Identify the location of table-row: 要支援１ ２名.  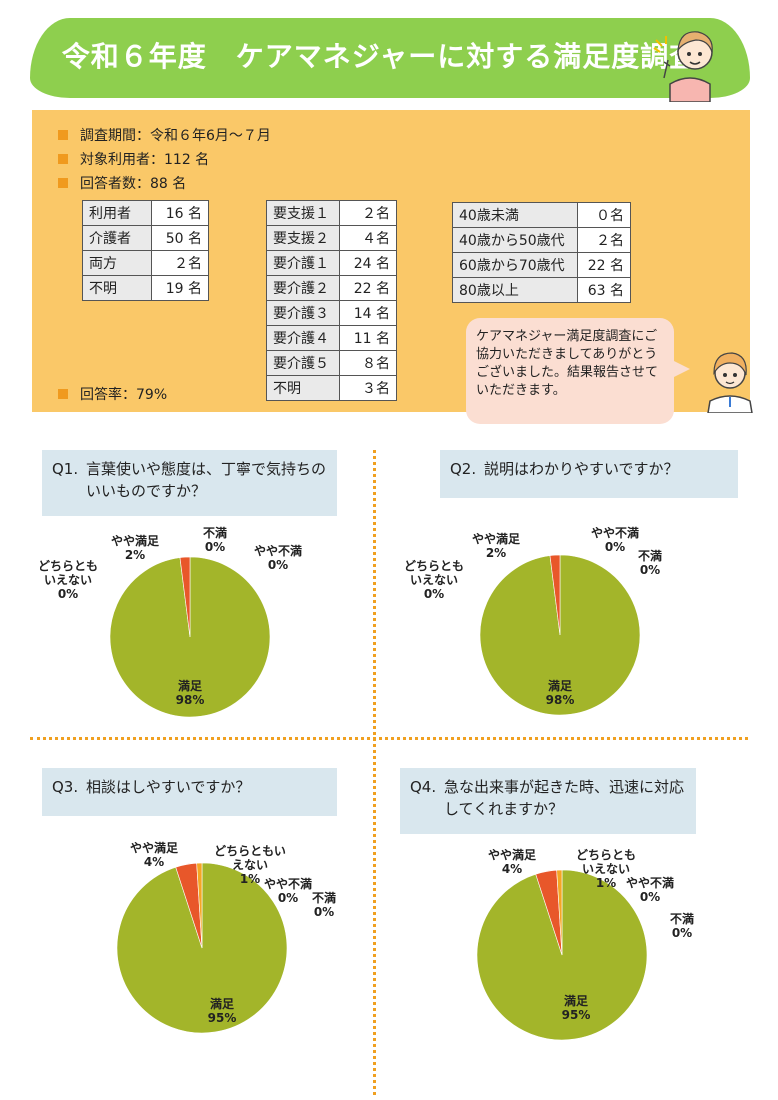
(331, 213).